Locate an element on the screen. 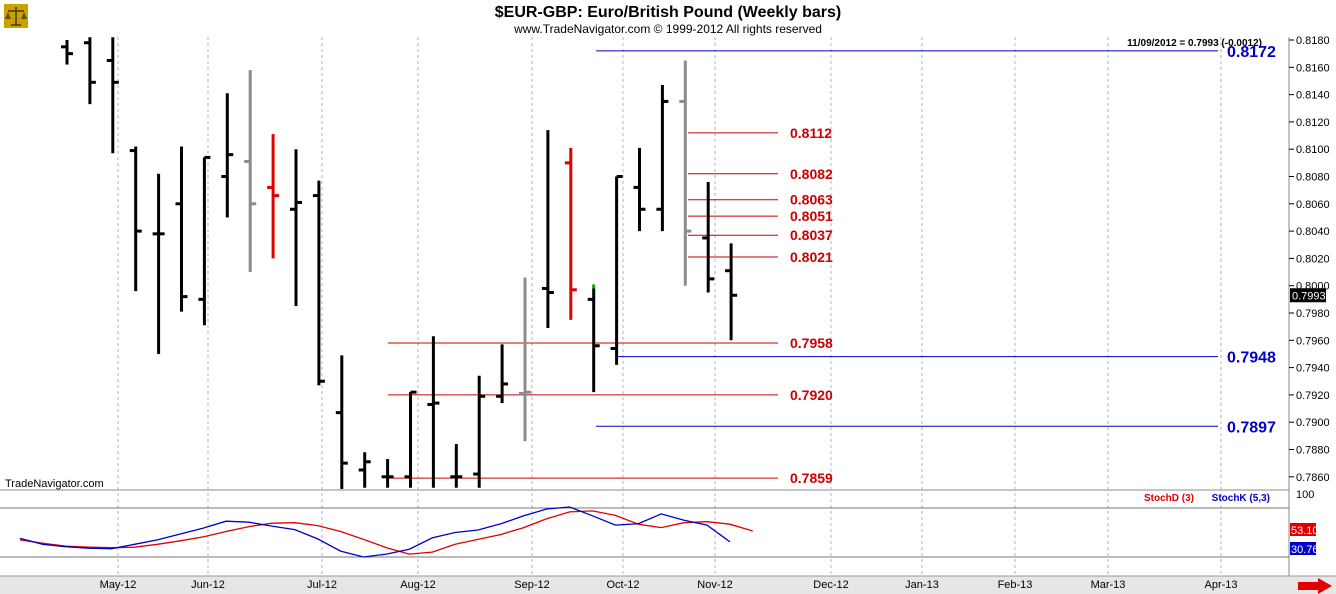  x-tick-label: Aug-12 is located at coordinates (417, 585).